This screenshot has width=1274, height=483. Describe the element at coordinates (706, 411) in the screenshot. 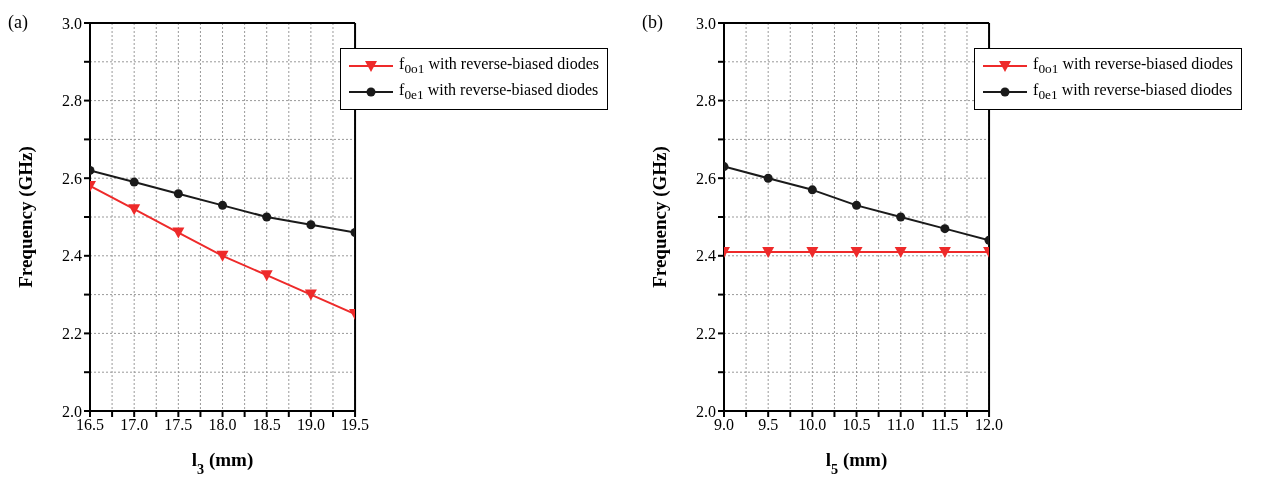

I see `y-tick-label: 2.0` at that location.